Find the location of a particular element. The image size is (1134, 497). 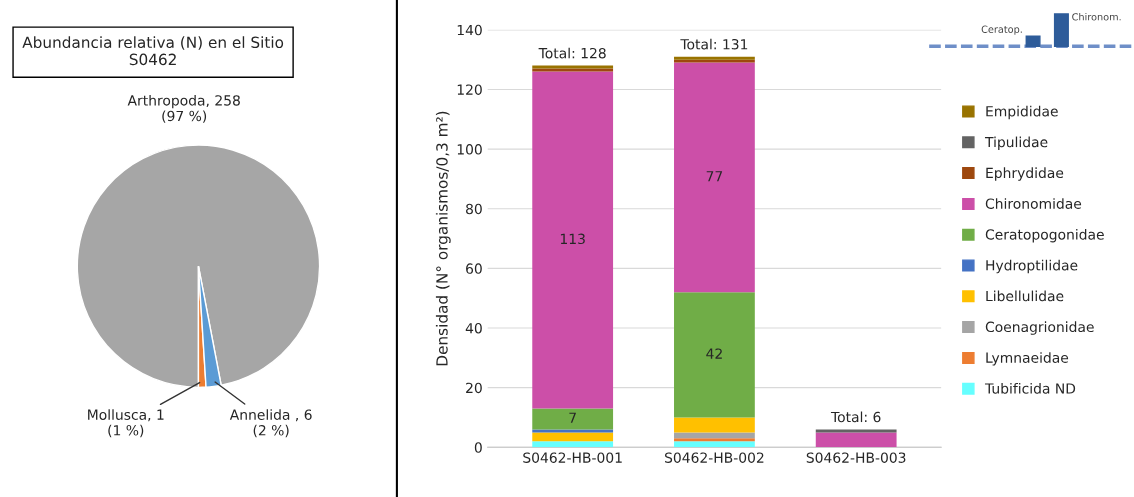

legend-label: Ceratopogonidae is located at coordinates (1044, 235).